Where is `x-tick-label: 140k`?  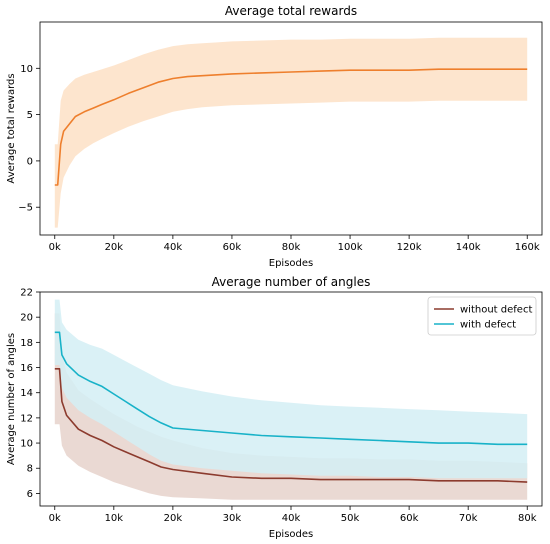 x-tick-label: 140k is located at coordinates (468, 247).